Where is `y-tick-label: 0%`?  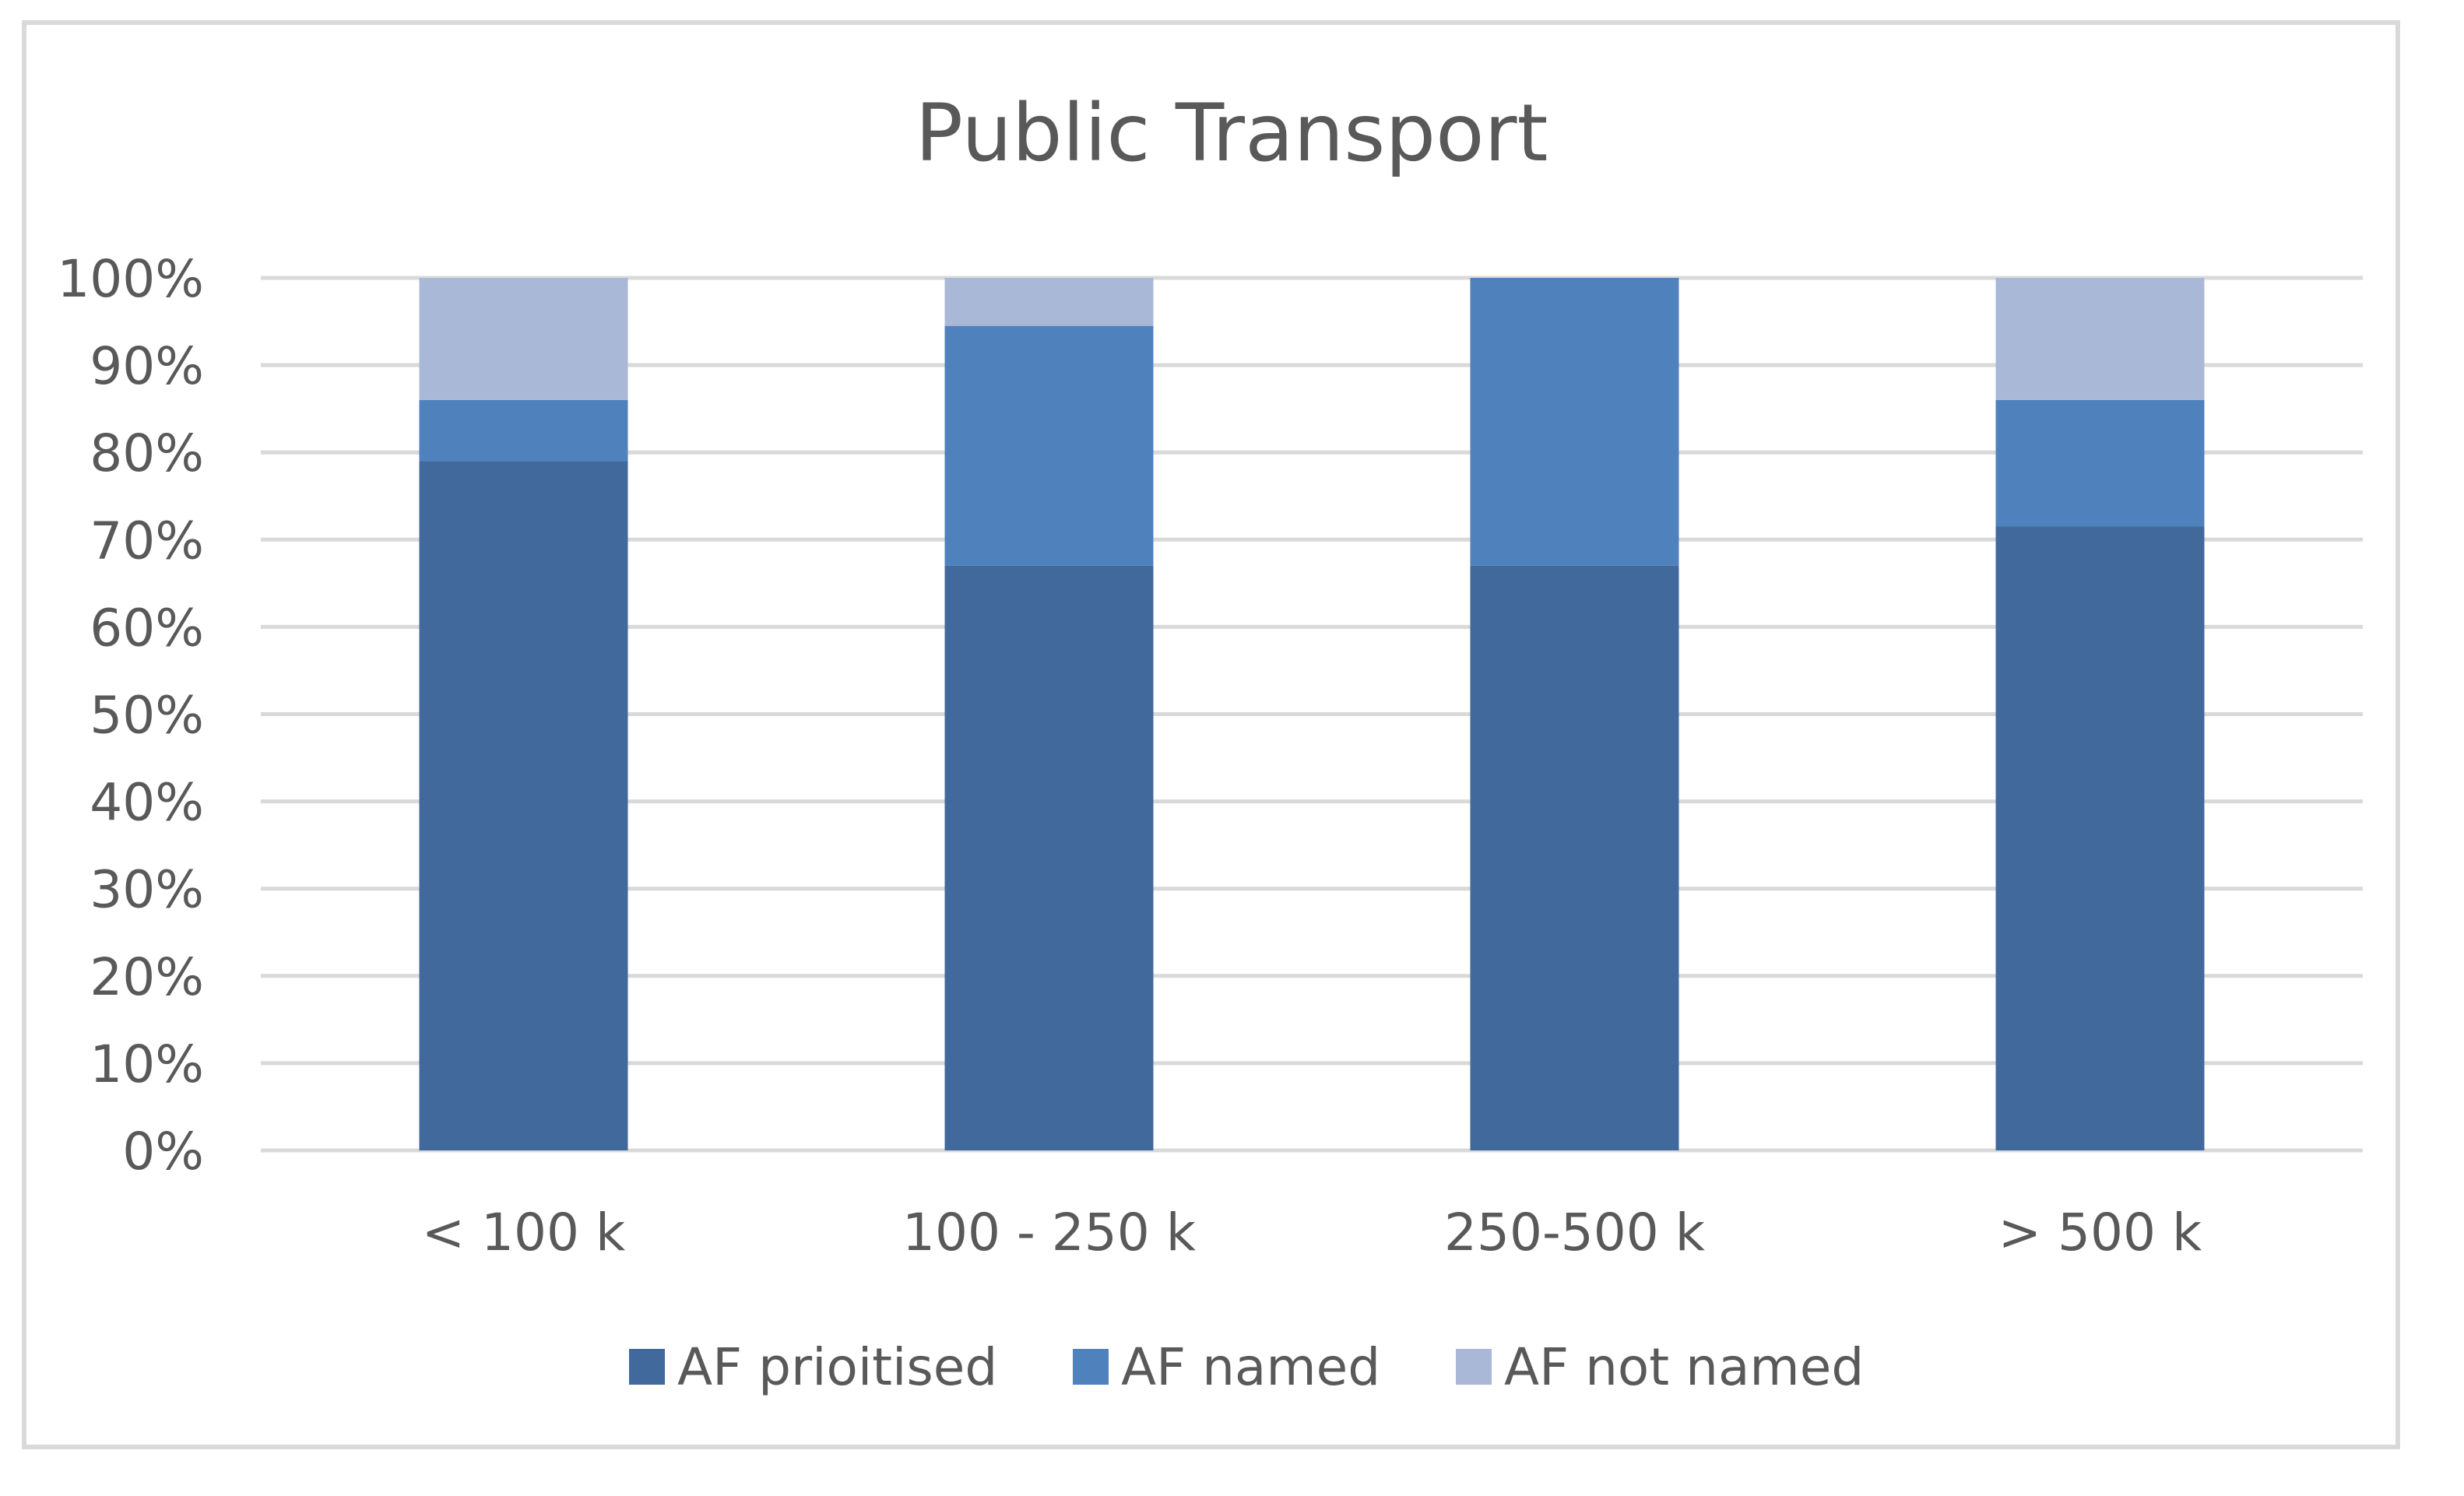
y-tick-label: 0% is located at coordinates (163, 1152).